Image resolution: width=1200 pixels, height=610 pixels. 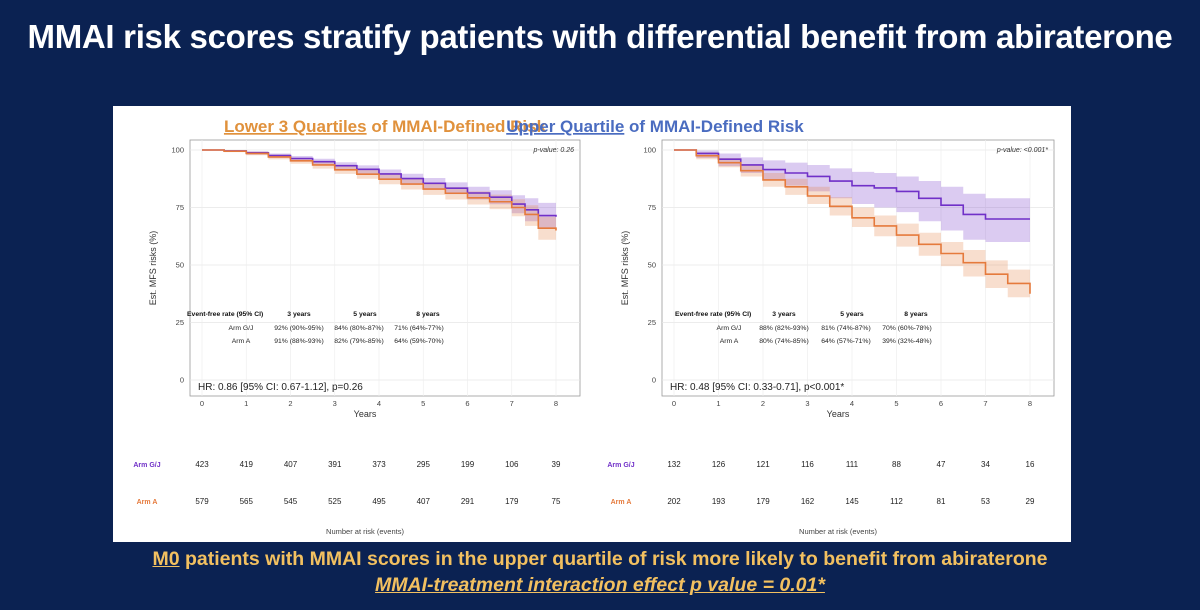 What do you see at coordinates (807, 464) in the screenshot?
I see `at-risk-count: 116` at bounding box center [807, 464].